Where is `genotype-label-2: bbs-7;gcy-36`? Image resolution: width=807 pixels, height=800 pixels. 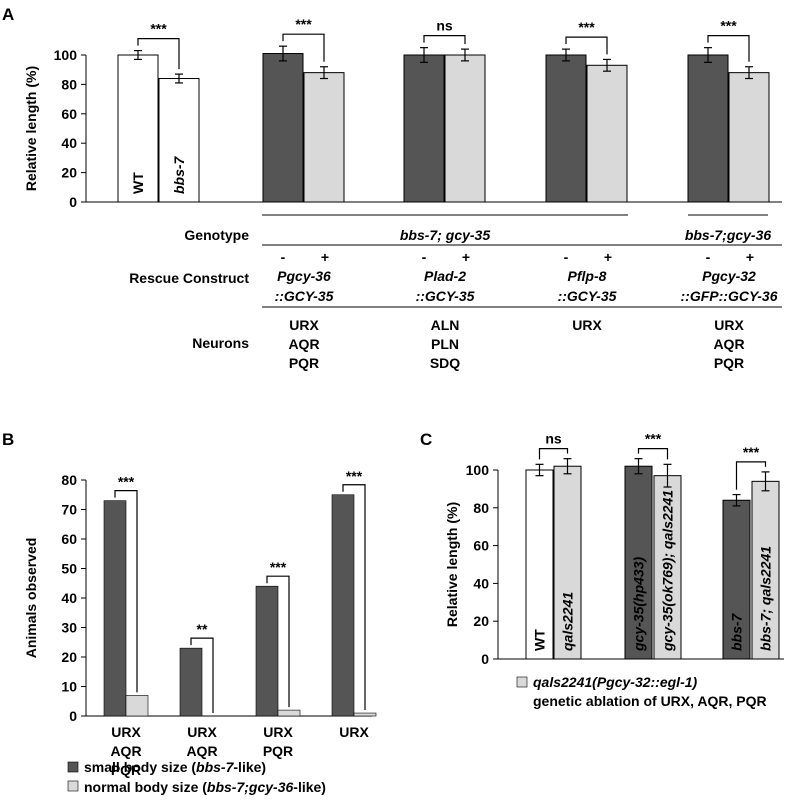 genotype-label-2: bbs-7;gcy-36 is located at coordinates (728, 235).